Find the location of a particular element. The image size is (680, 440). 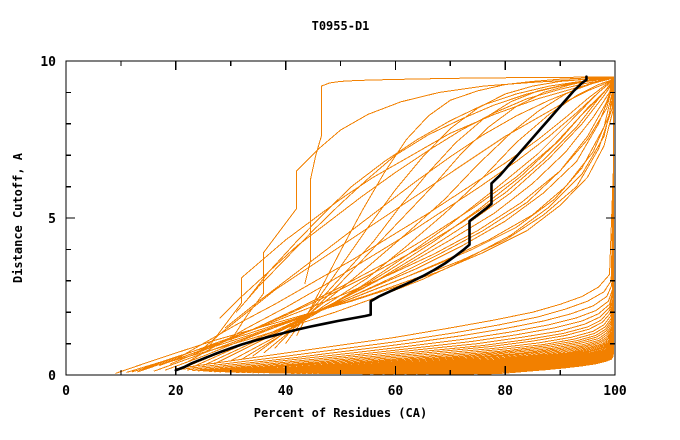

x-tick-label: 80 is located at coordinates (505, 391).